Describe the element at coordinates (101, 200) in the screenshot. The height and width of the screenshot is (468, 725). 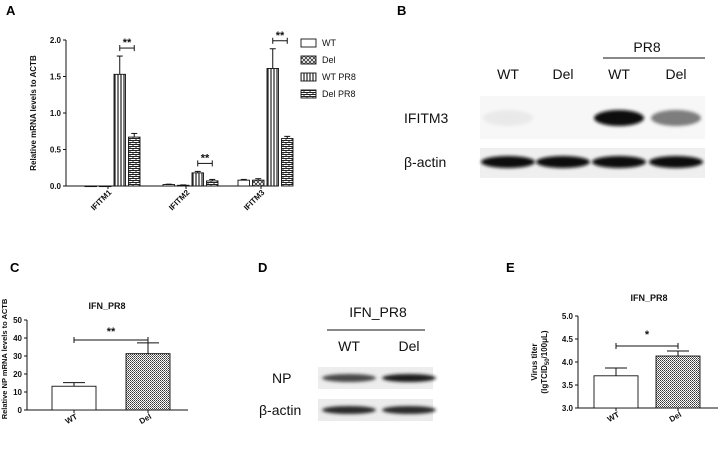
I see `x-tick-label: IFITM1` at that location.